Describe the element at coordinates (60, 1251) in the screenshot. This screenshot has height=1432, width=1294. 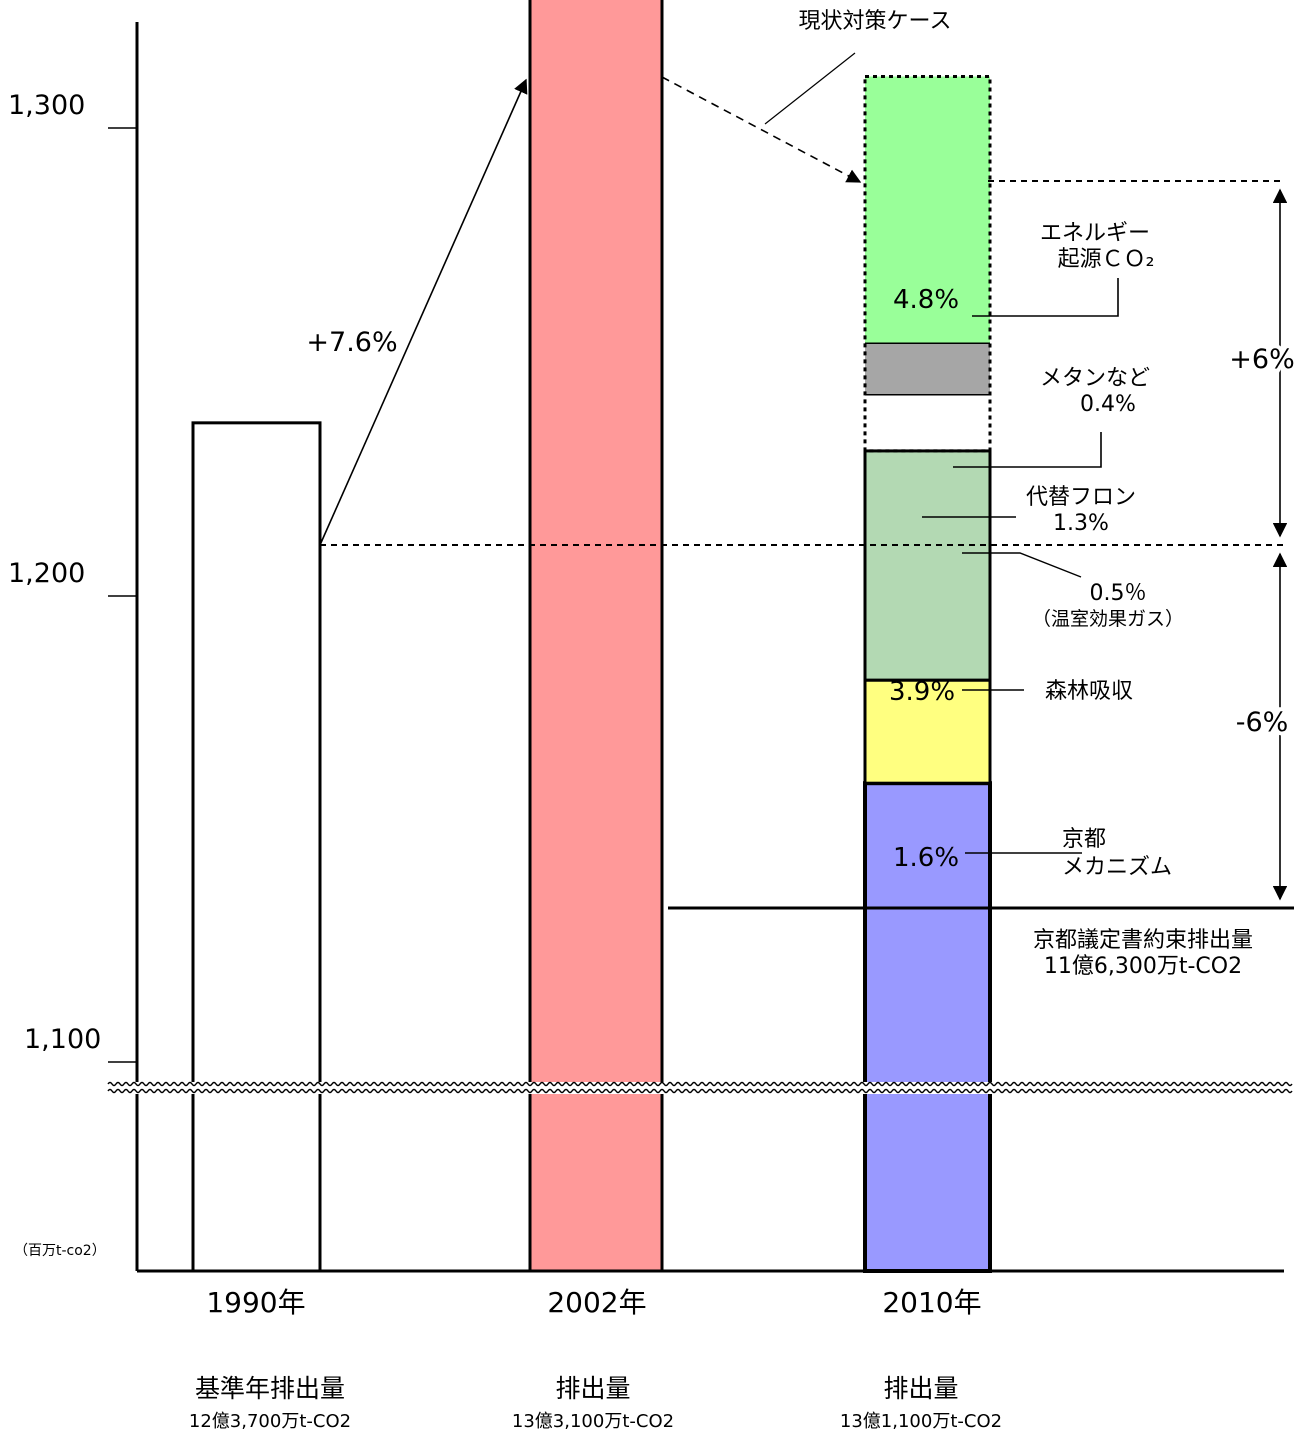
I see `unit-label: （百万t-co2）` at that location.